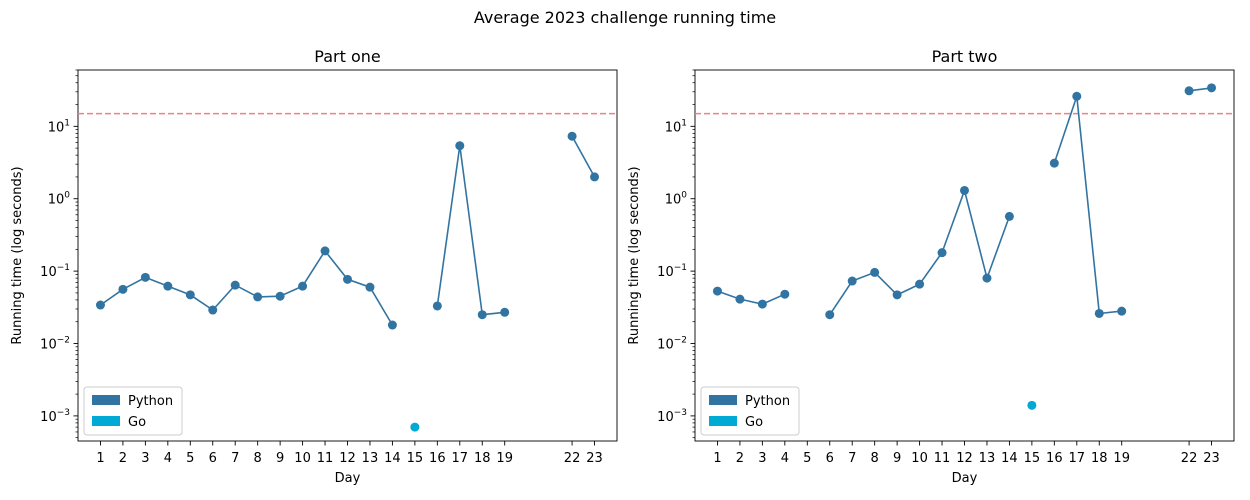 The width and height of the screenshot is (1250, 500). What do you see at coordinates (106, 421) in the screenshot?
I see `panel-1-legend-swatch-go` at bounding box center [106, 421].